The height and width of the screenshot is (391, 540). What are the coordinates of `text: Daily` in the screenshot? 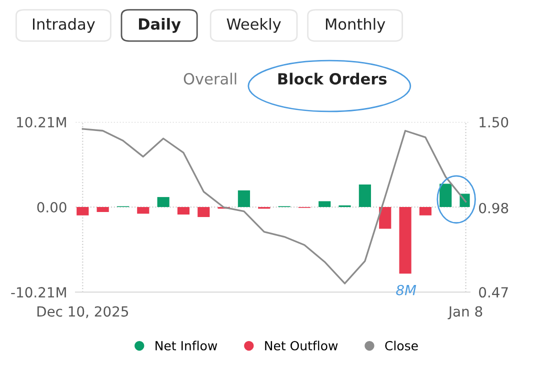 It's located at (159, 25).